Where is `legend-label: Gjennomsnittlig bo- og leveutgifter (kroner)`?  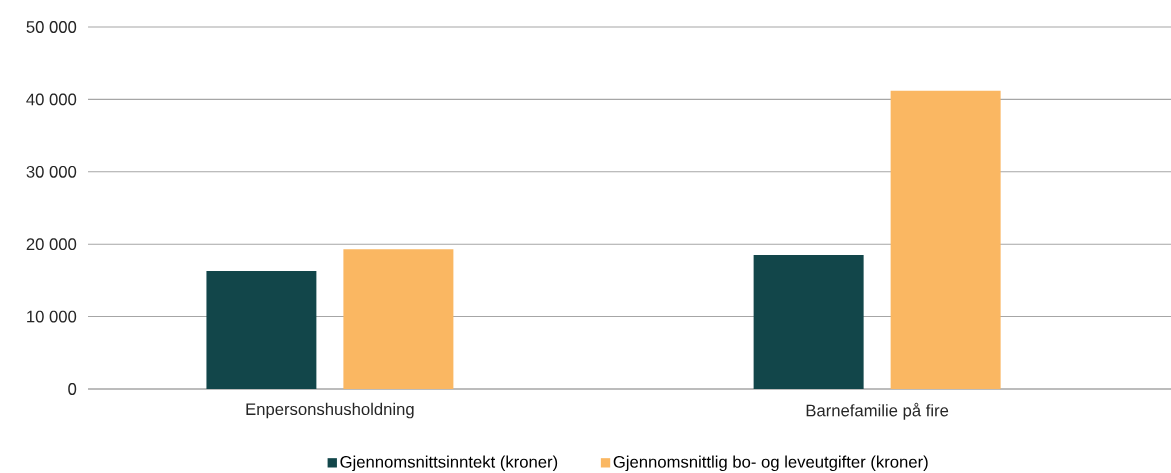
legend-label: Gjennomsnittlig bo- og leveutgifter (kroner) is located at coordinates (770, 463).